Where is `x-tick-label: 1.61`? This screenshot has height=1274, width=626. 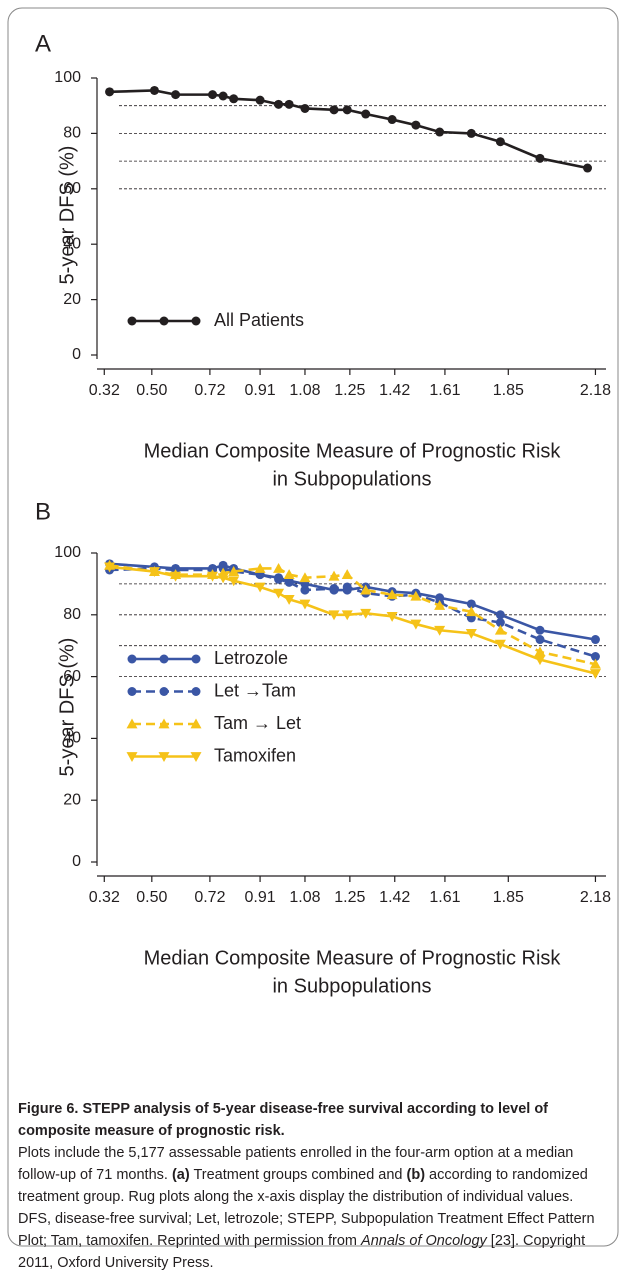 x-tick-label: 1.61 is located at coordinates (444, 897).